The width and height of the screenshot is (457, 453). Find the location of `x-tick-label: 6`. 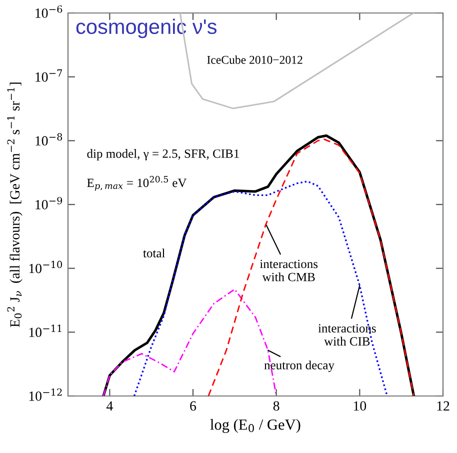

x-tick-label: 6 is located at coordinates (193, 406).